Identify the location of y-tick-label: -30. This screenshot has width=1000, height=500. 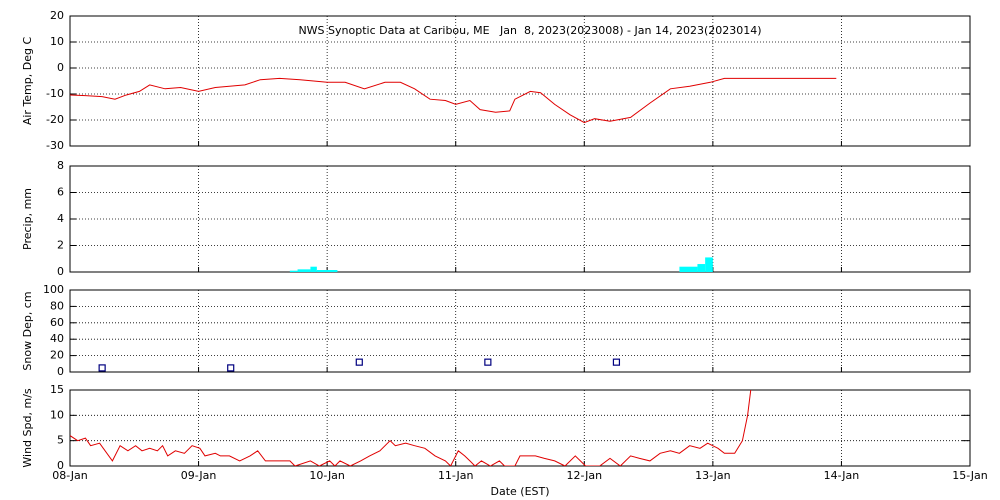
(55, 145).